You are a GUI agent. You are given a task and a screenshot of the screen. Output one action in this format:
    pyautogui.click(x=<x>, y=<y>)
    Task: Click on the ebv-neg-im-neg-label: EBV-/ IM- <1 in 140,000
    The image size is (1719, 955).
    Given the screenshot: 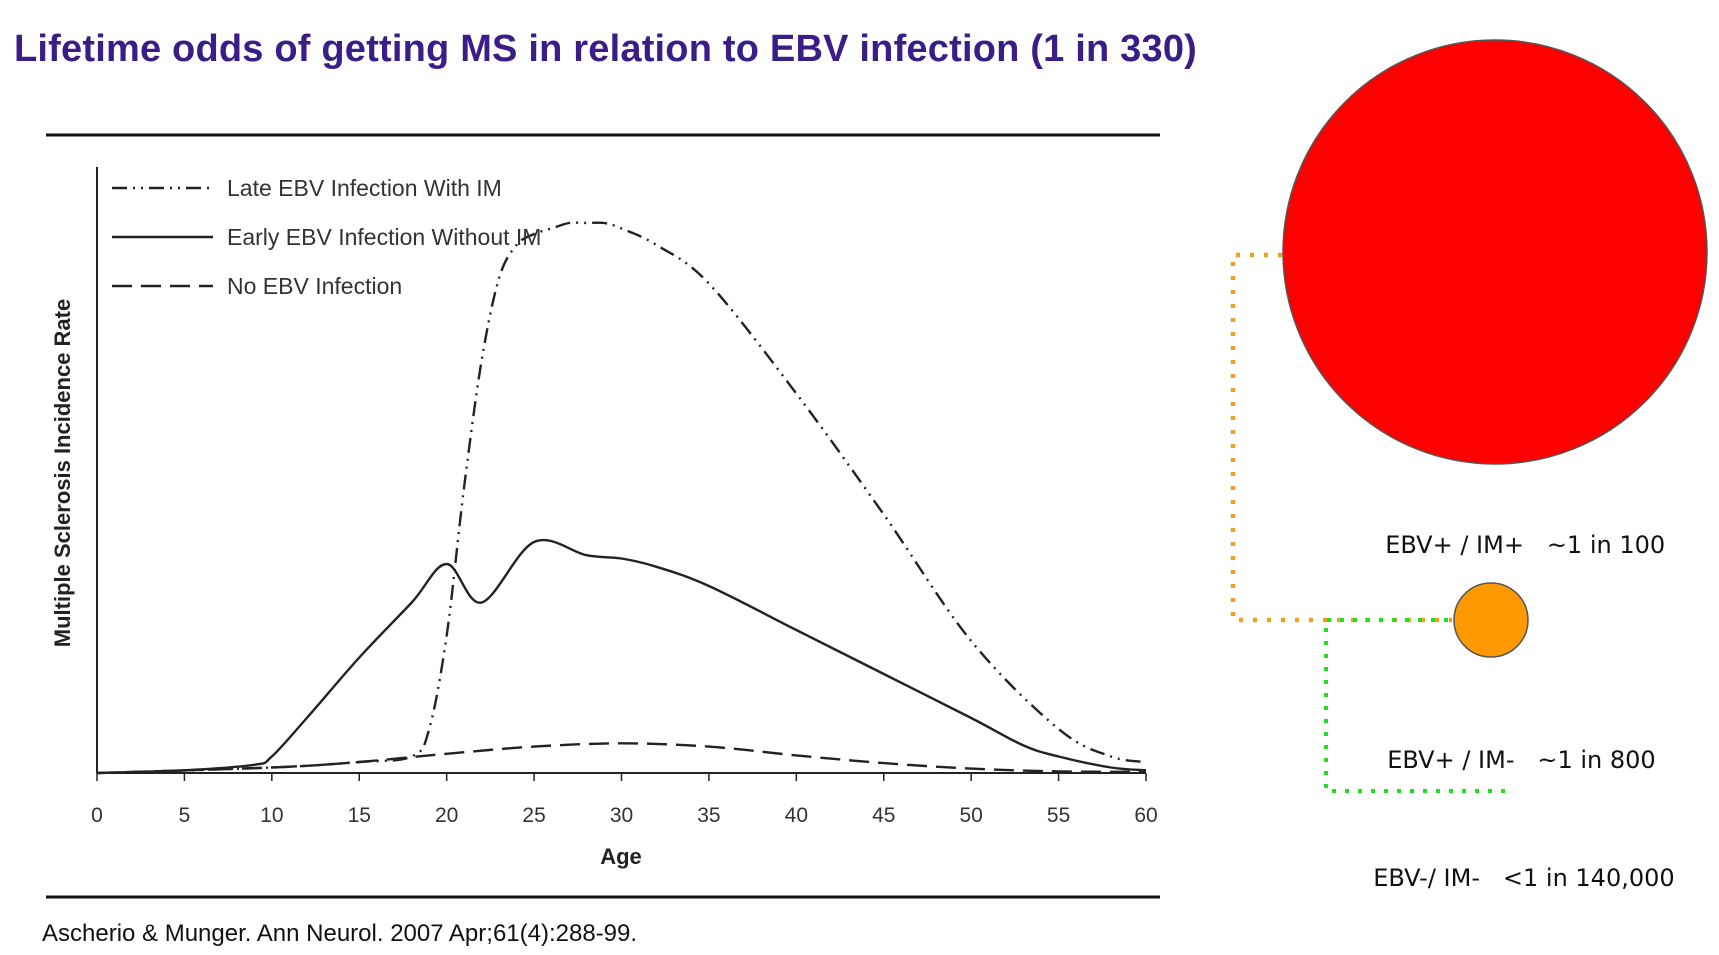 What is the action you would take?
    pyautogui.click(x=1516, y=864)
    